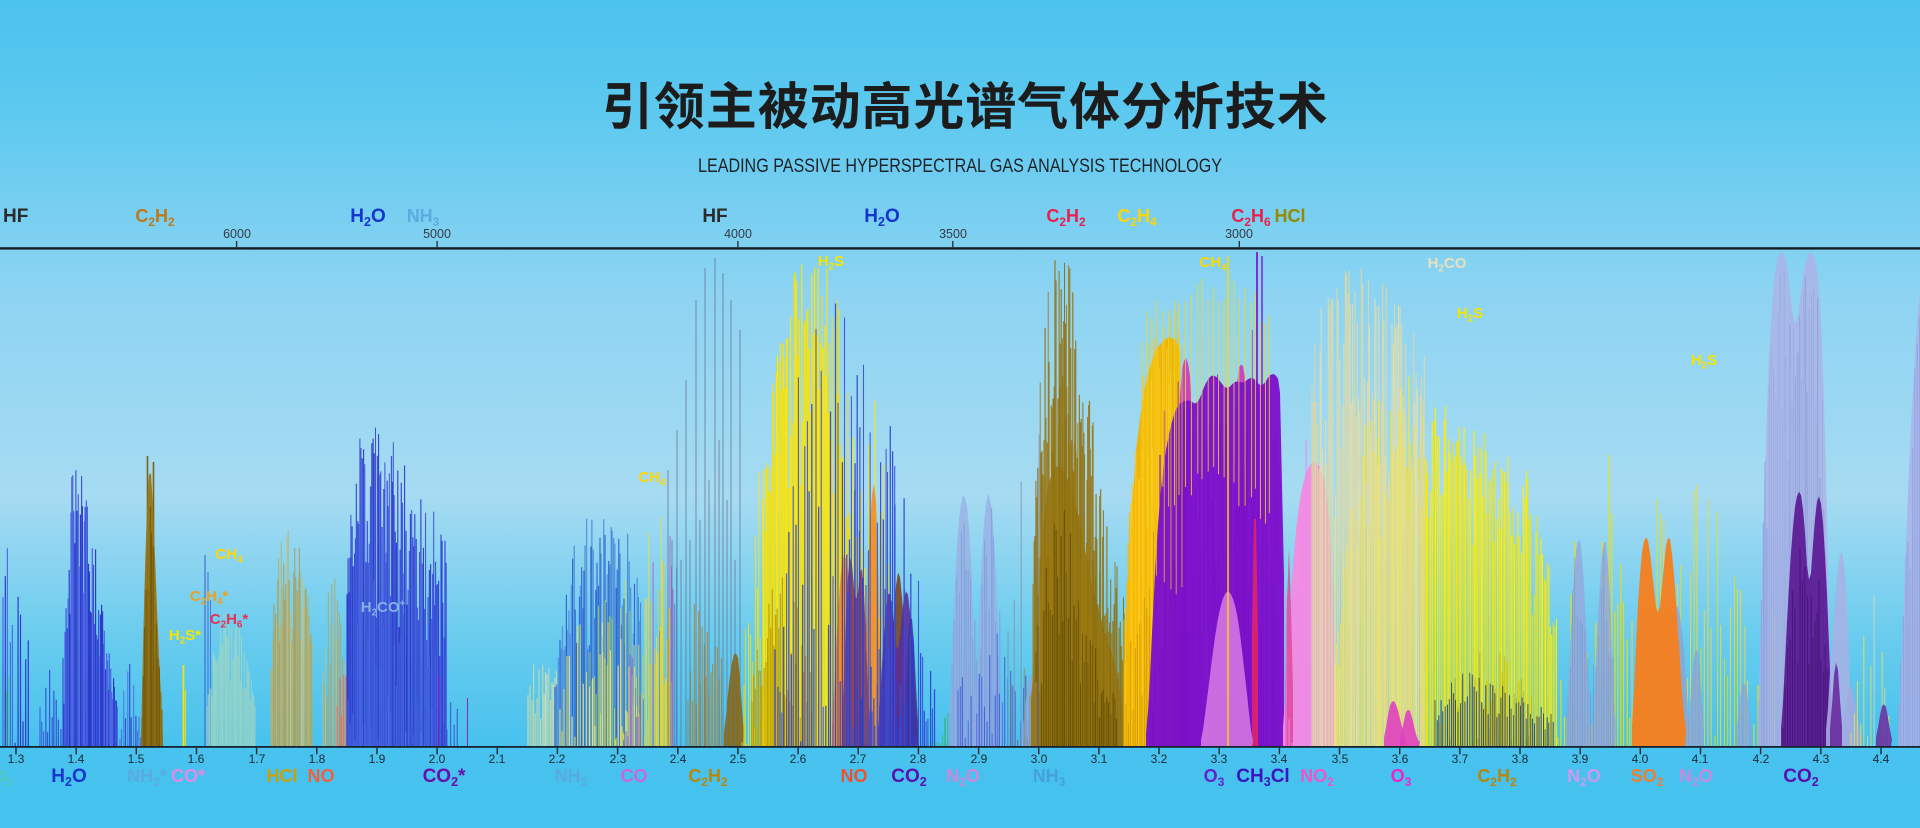 Image resolution: width=1920 pixels, height=828 pixels. I want to click on svg-text: NO2, so click(1317, 777).